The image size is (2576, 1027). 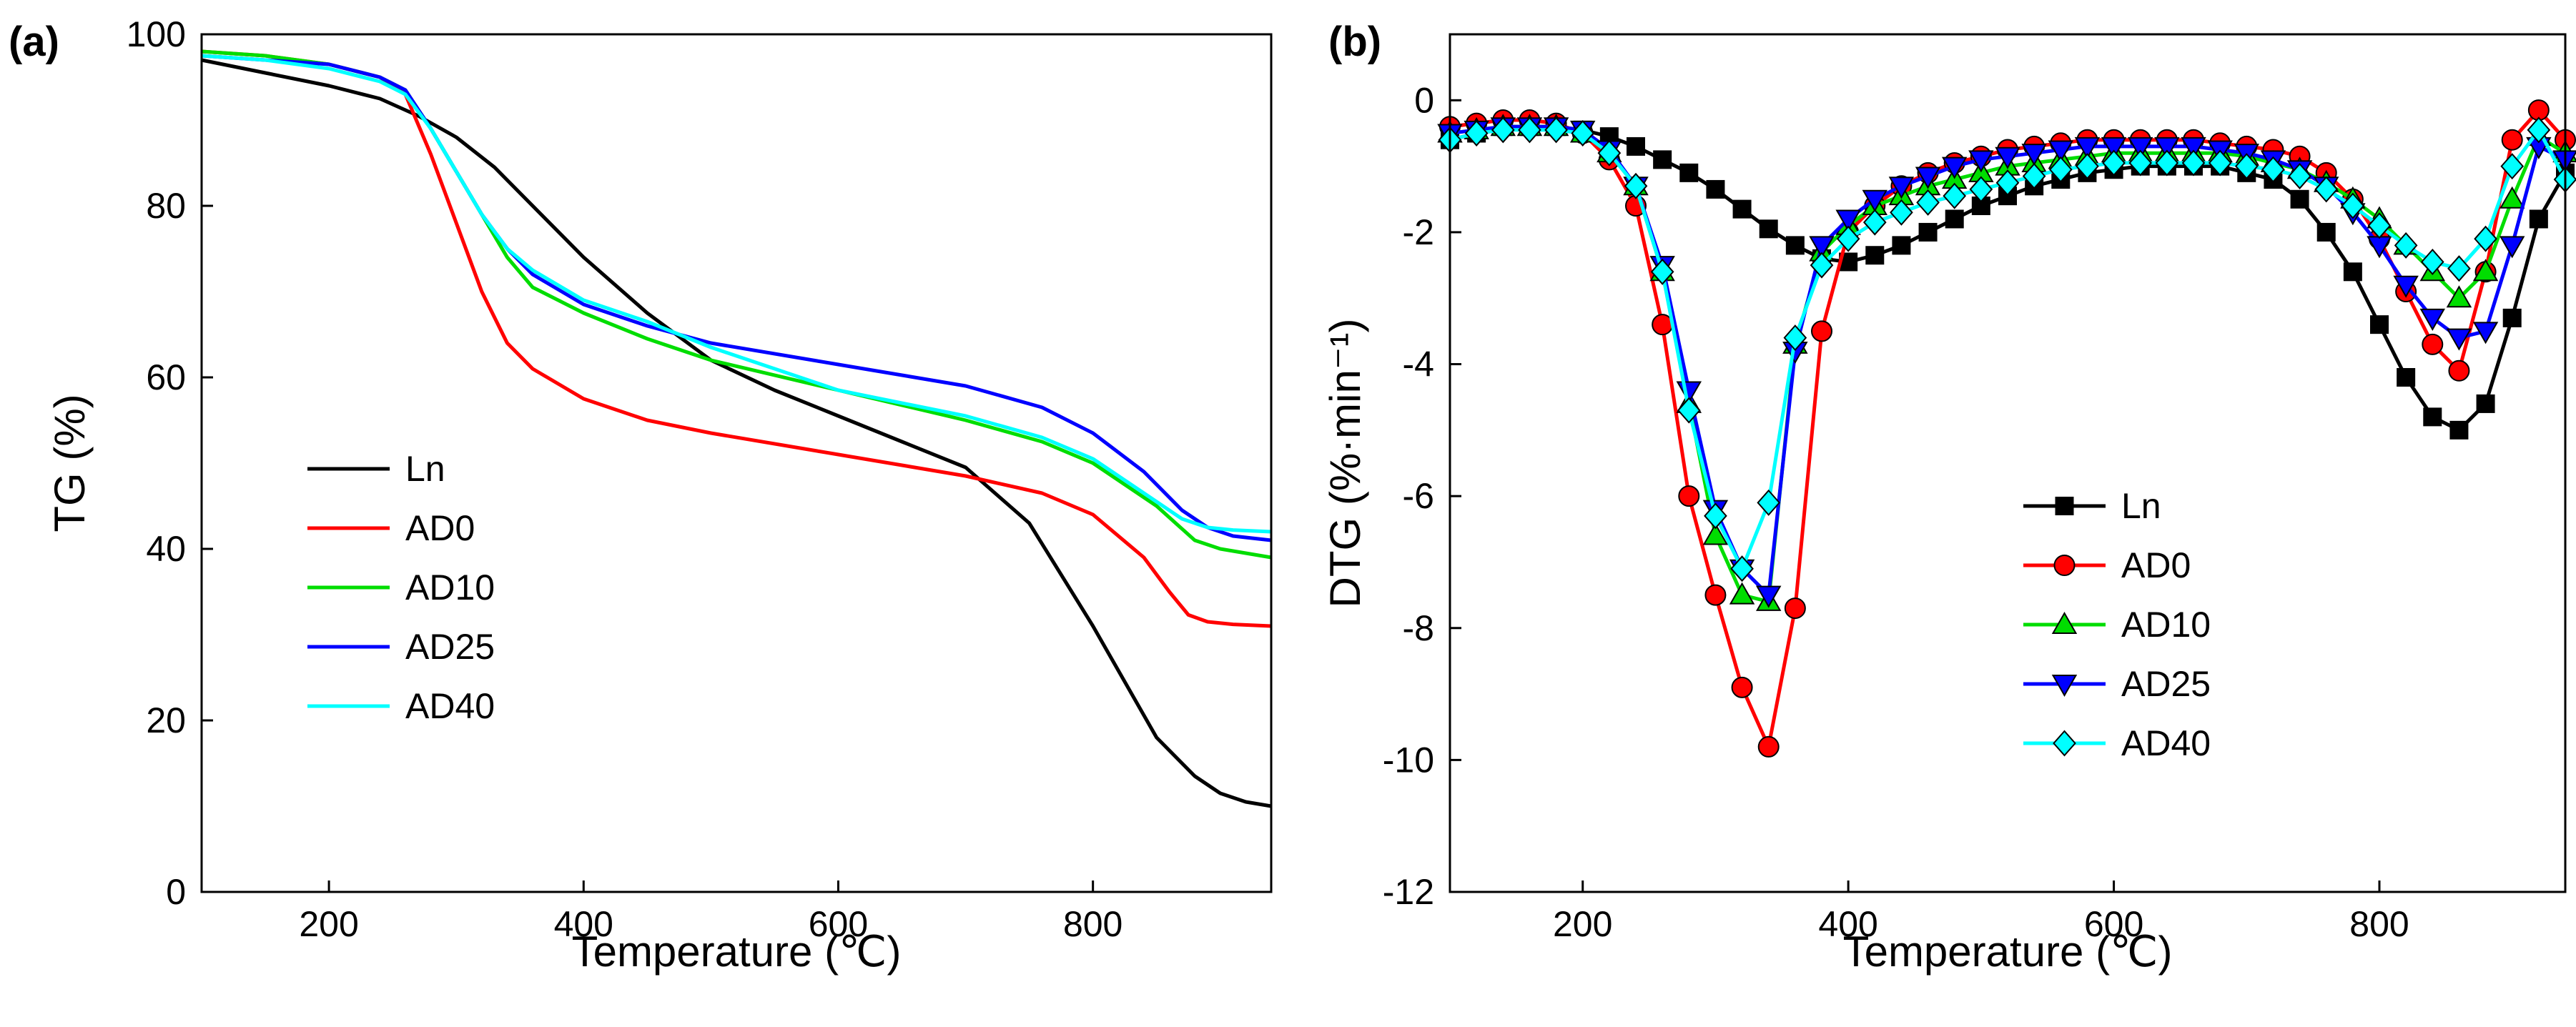 What do you see at coordinates (401, 587) in the screenshot?
I see `tg-legend-item-ad10: AD10` at bounding box center [401, 587].